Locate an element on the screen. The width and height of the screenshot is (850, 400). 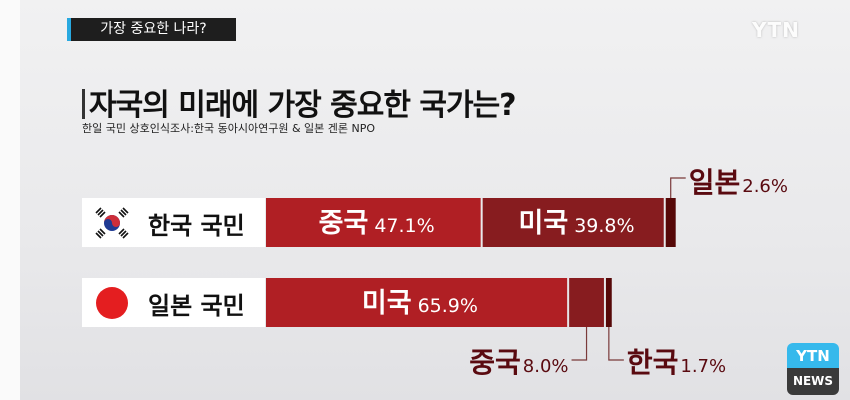
logo-bottom: NEWS is located at coordinates (813, 381).